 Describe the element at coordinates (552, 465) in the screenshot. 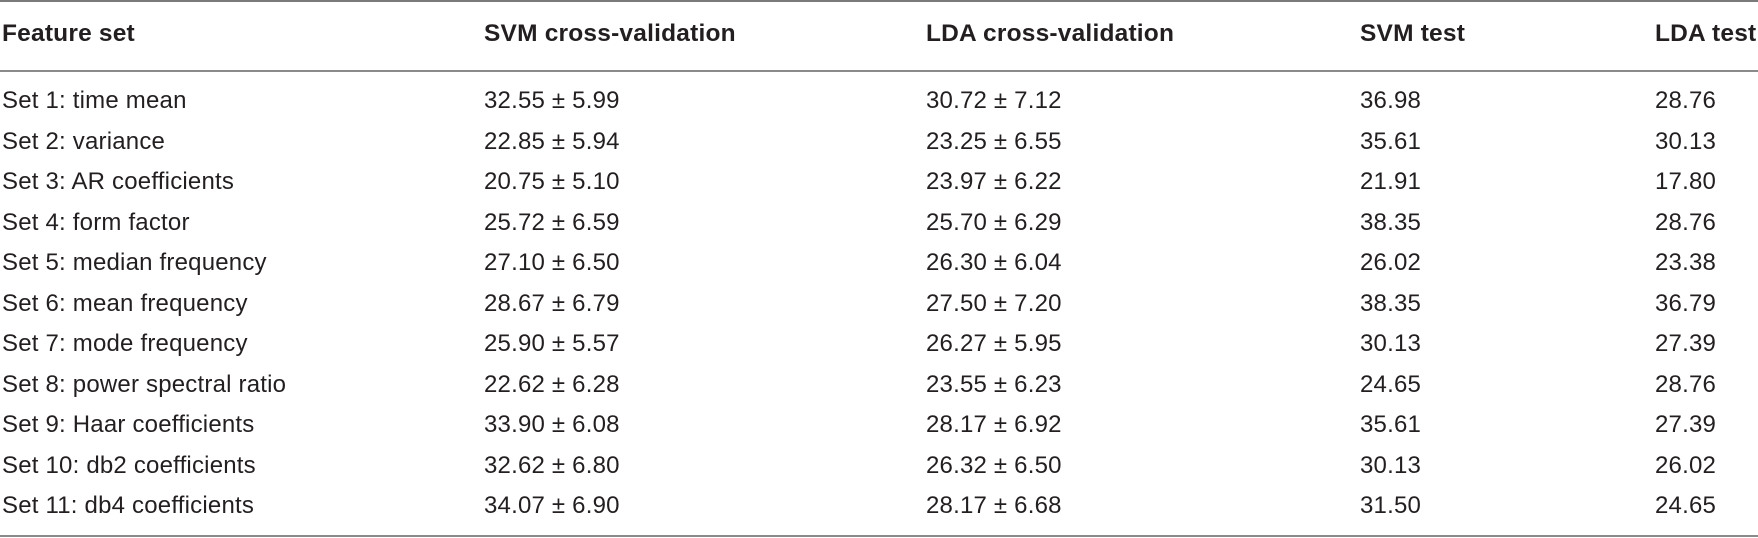

I see `cell-svm-cross-validation: 32.62 ± 6.80` at that location.